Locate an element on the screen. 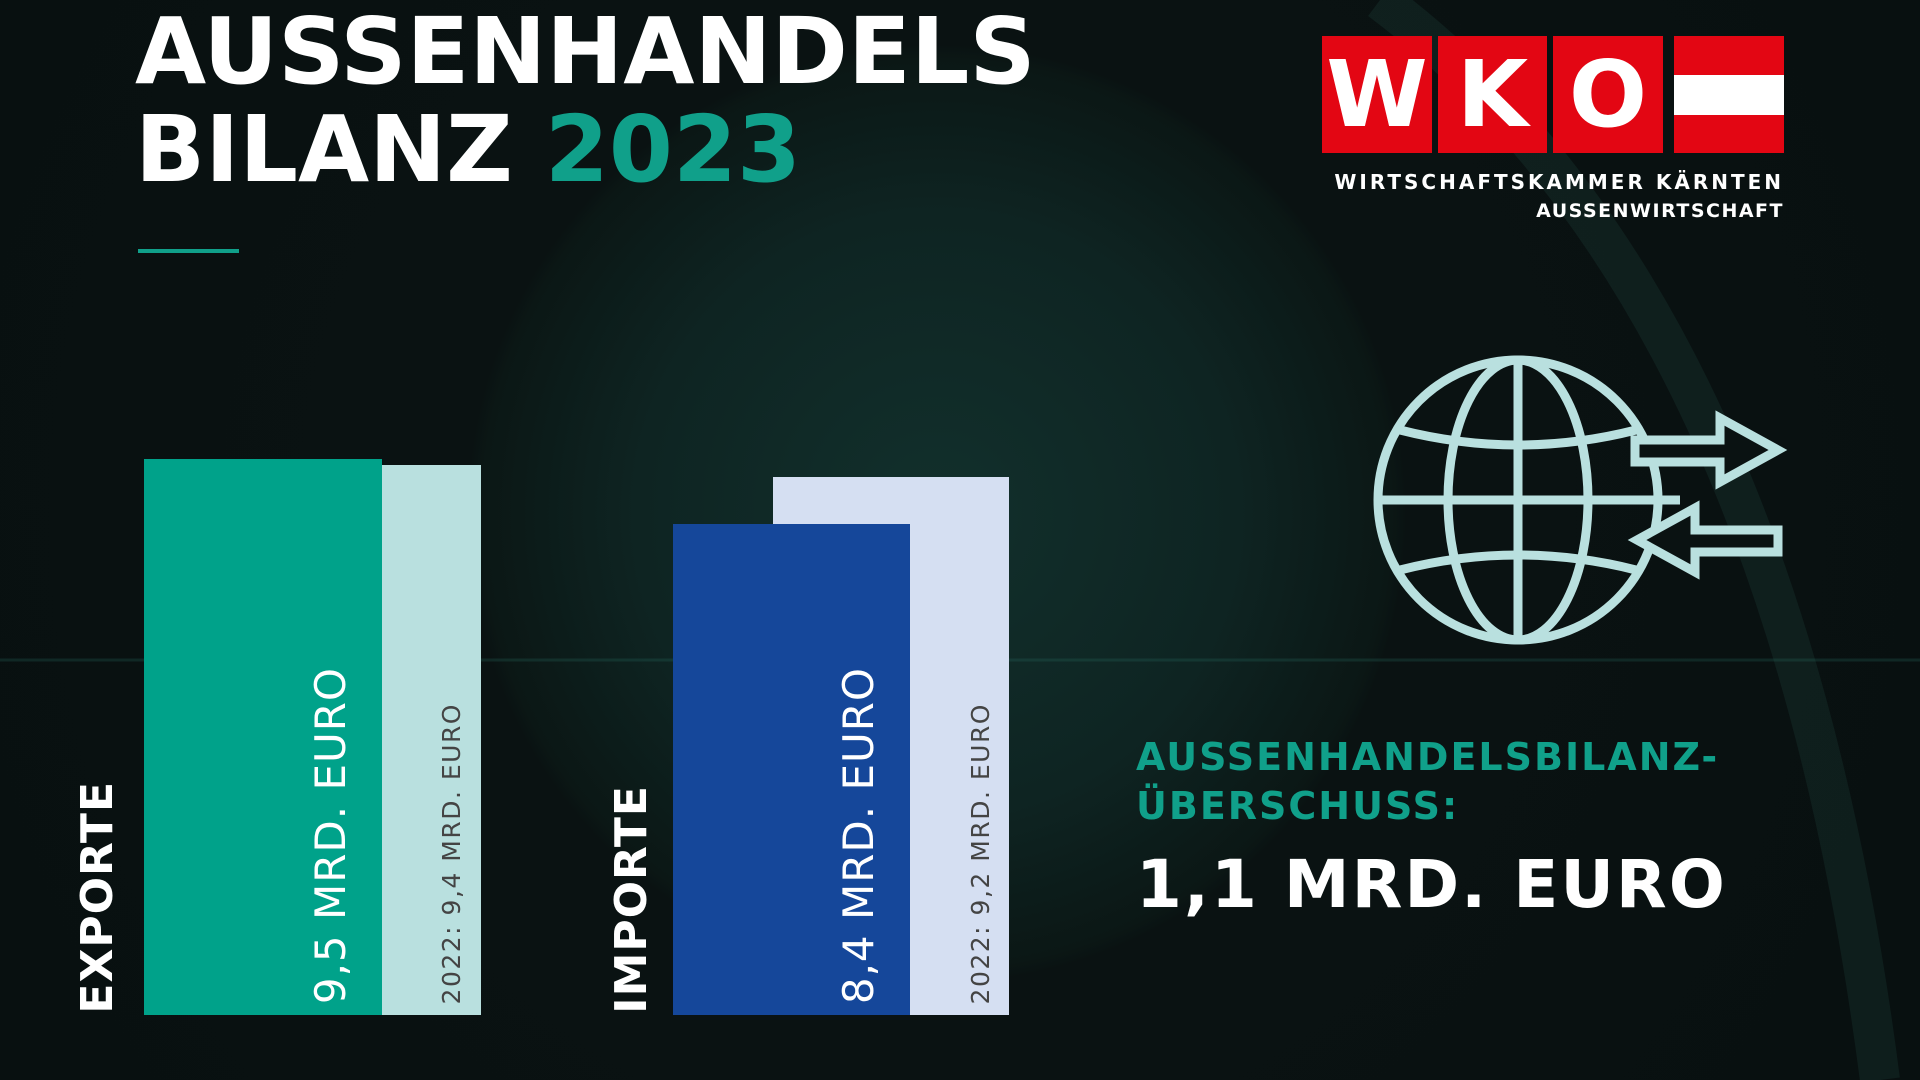 This screenshot has width=1920, height=1080. title-year: 2023 is located at coordinates (672, 149).